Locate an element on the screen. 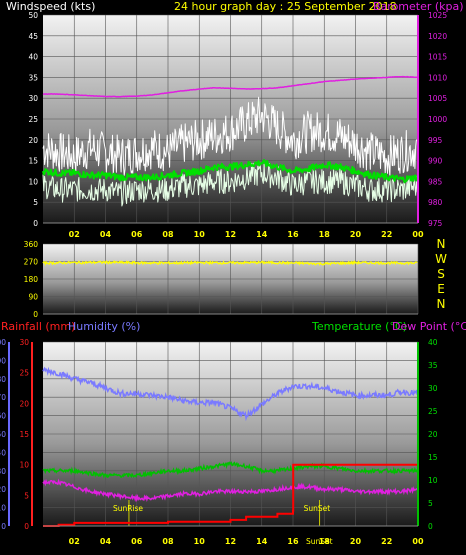  direction-line is located at coordinates (230, 263).